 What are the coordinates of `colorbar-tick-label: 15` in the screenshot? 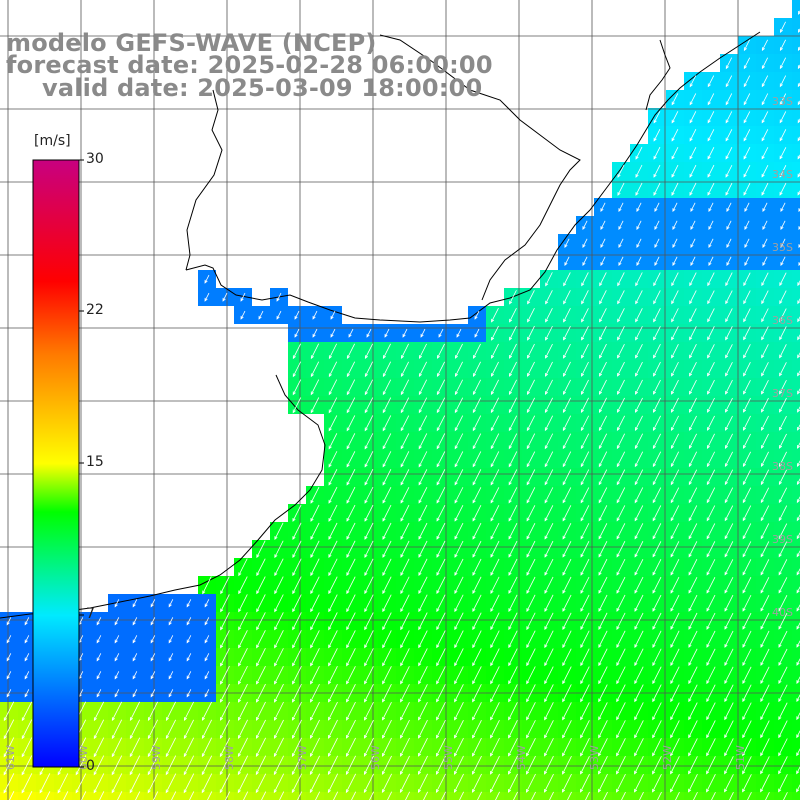 It's located at (95, 462).